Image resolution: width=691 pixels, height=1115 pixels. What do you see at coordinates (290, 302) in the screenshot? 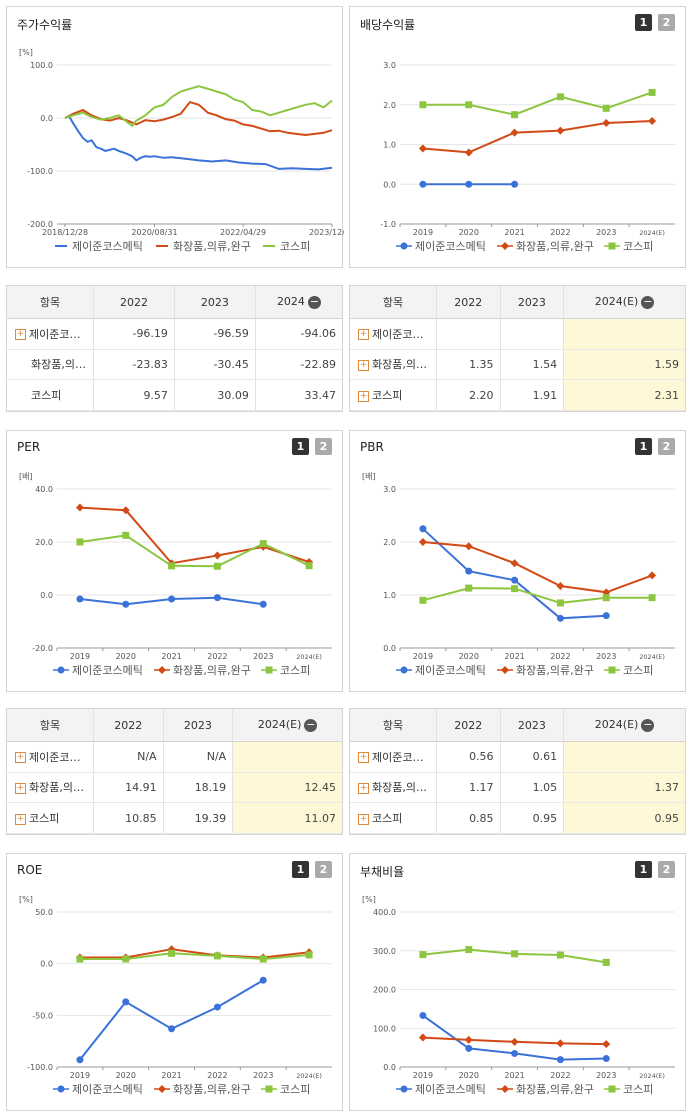
I see `column-header-label: 2024` at bounding box center [290, 302].